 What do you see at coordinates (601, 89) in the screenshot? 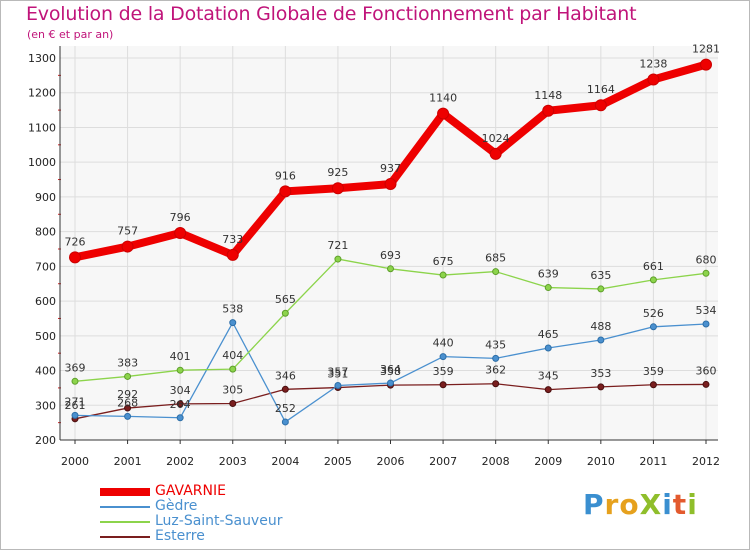
I see `data-label-gavarnie: 1164` at bounding box center [601, 89].